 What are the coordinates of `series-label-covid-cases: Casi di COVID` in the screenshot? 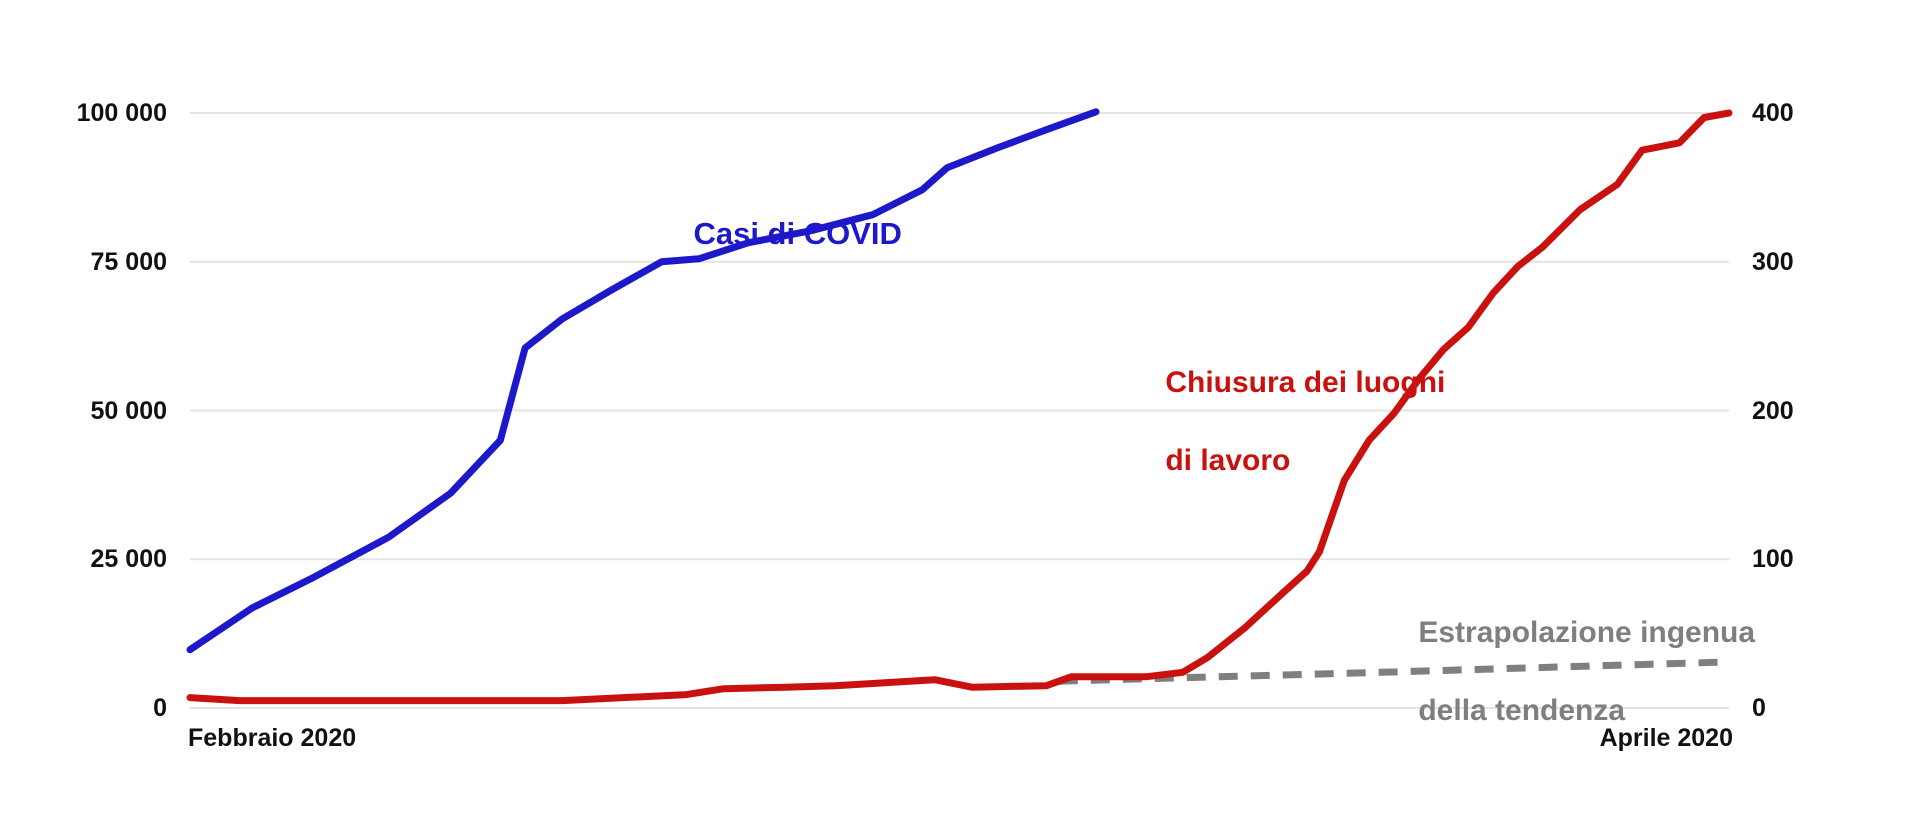 It's located at (780, 234).